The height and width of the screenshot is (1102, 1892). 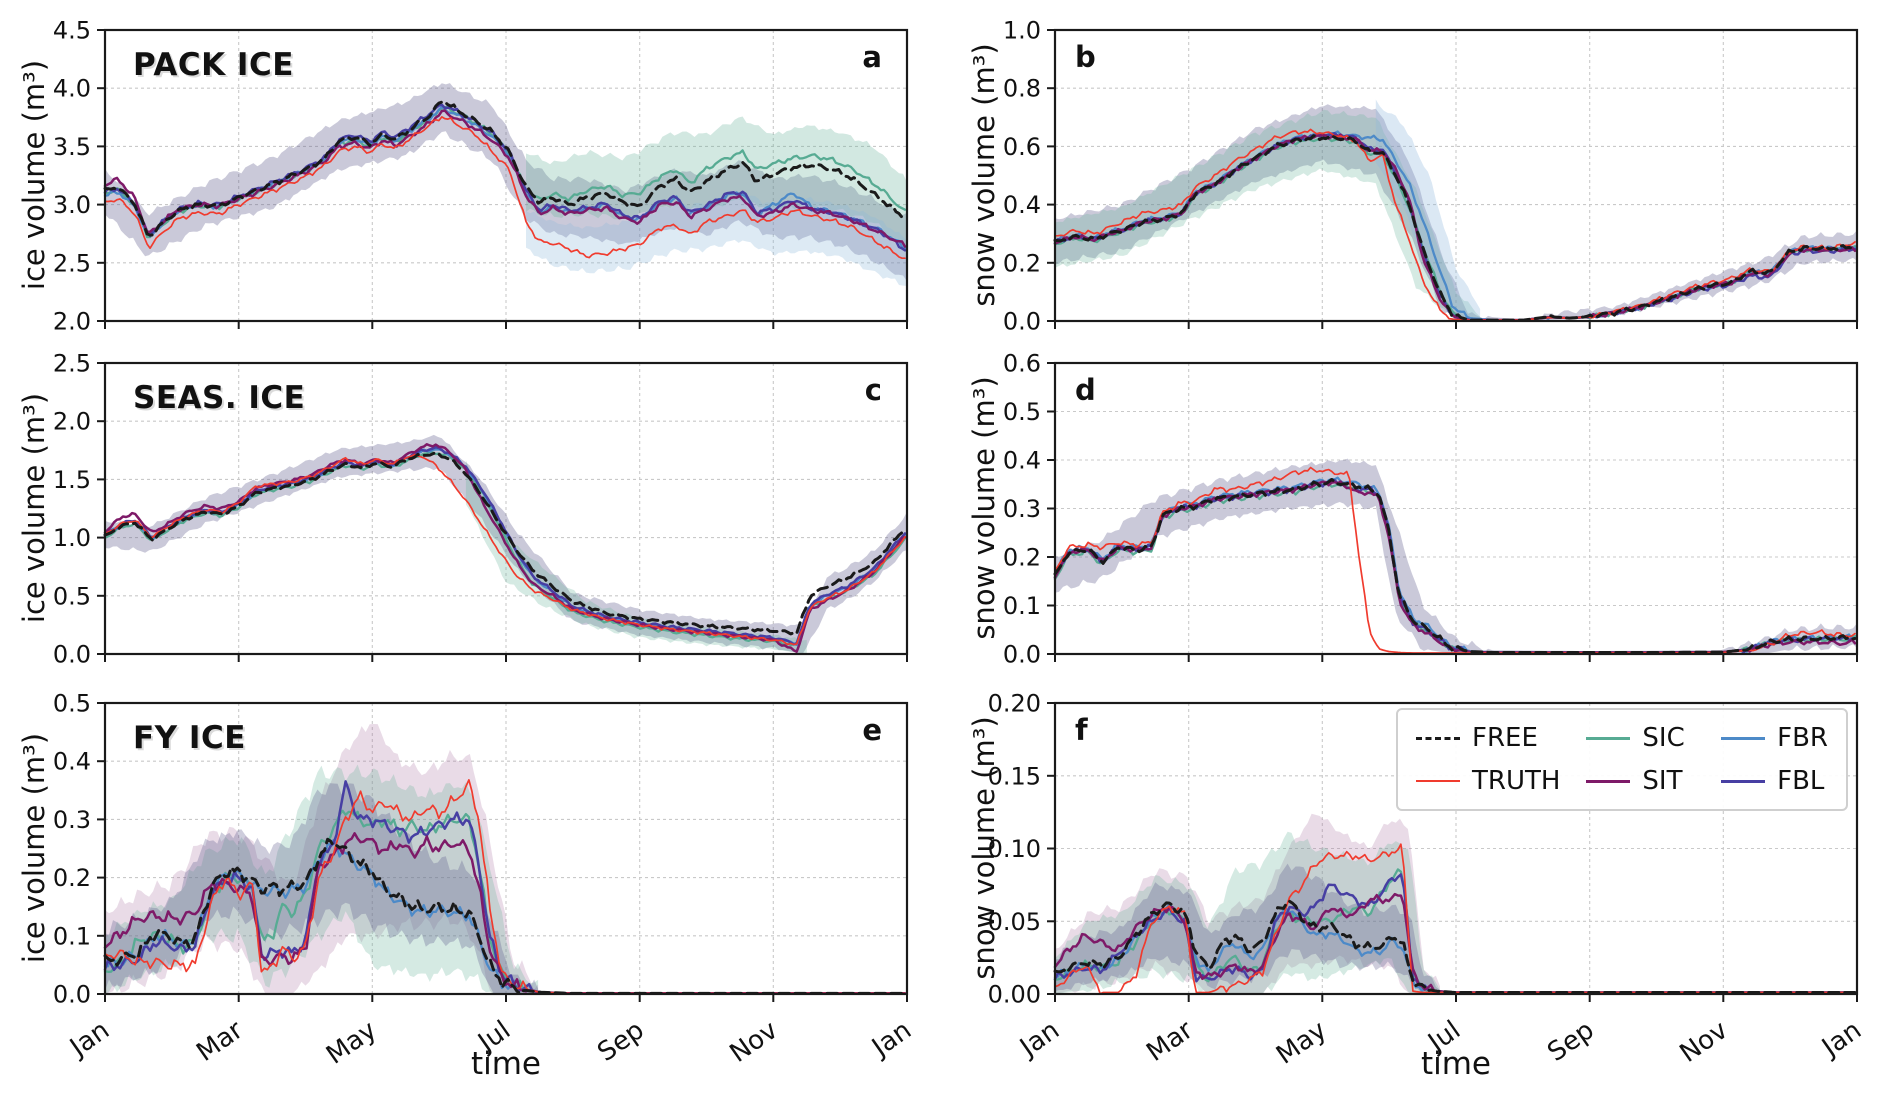 I want to click on band-band_slate-a, so click(x=506, y=182).